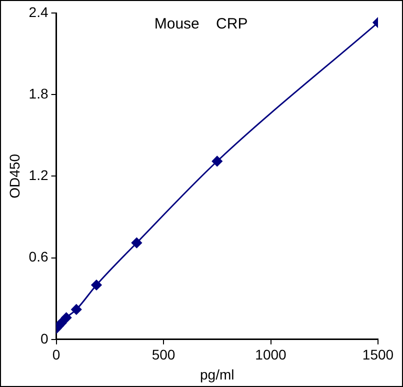 This screenshot has height=387, width=403. What do you see at coordinates (56, 354) in the screenshot?
I see `x-tick-label: 0` at bounding box center [56, 354].